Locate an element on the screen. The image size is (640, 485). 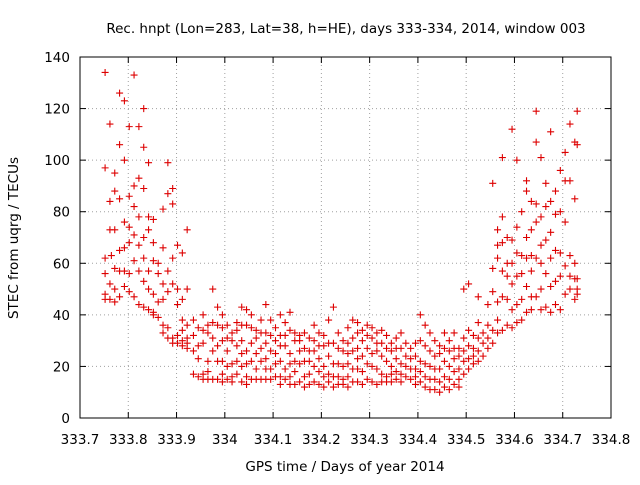
y-tick-label: 80 is located at coordinates (61, 213).